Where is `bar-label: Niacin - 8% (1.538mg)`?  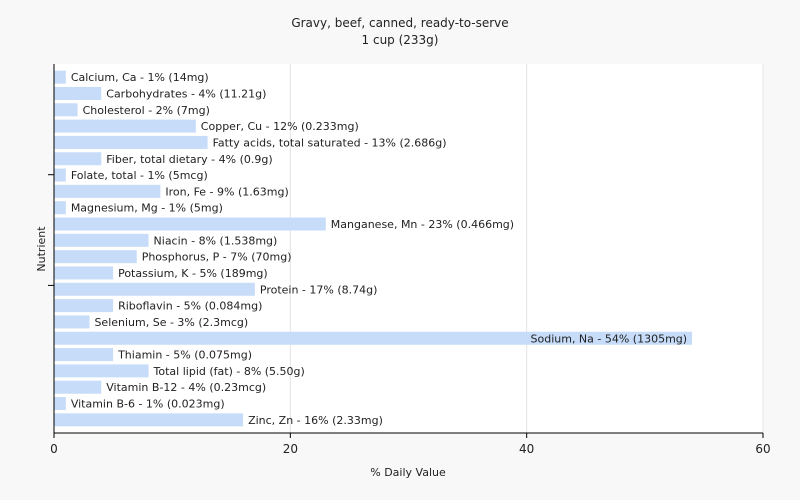 bar-label: Niacin - 8% (1.538mg) is located at coordinates (216, 240).